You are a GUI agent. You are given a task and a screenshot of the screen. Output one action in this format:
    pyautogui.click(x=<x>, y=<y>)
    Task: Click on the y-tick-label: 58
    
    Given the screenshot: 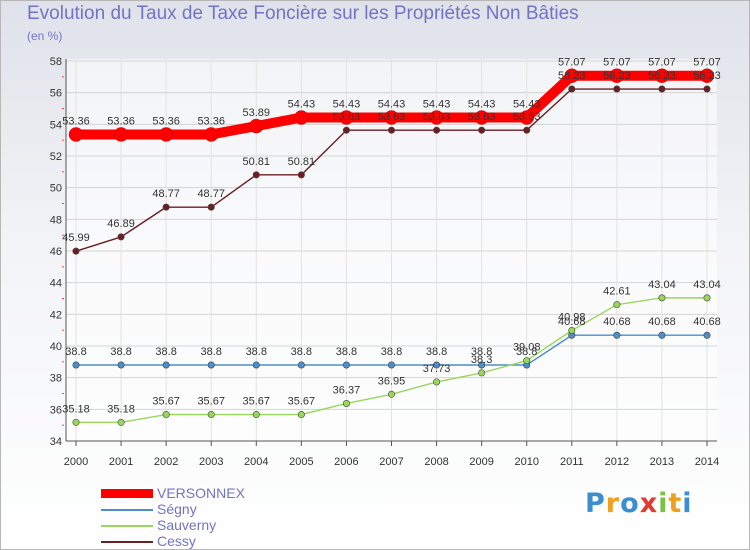 What is the action you would take?
    pyautogui.click(x=56, y=62)
    